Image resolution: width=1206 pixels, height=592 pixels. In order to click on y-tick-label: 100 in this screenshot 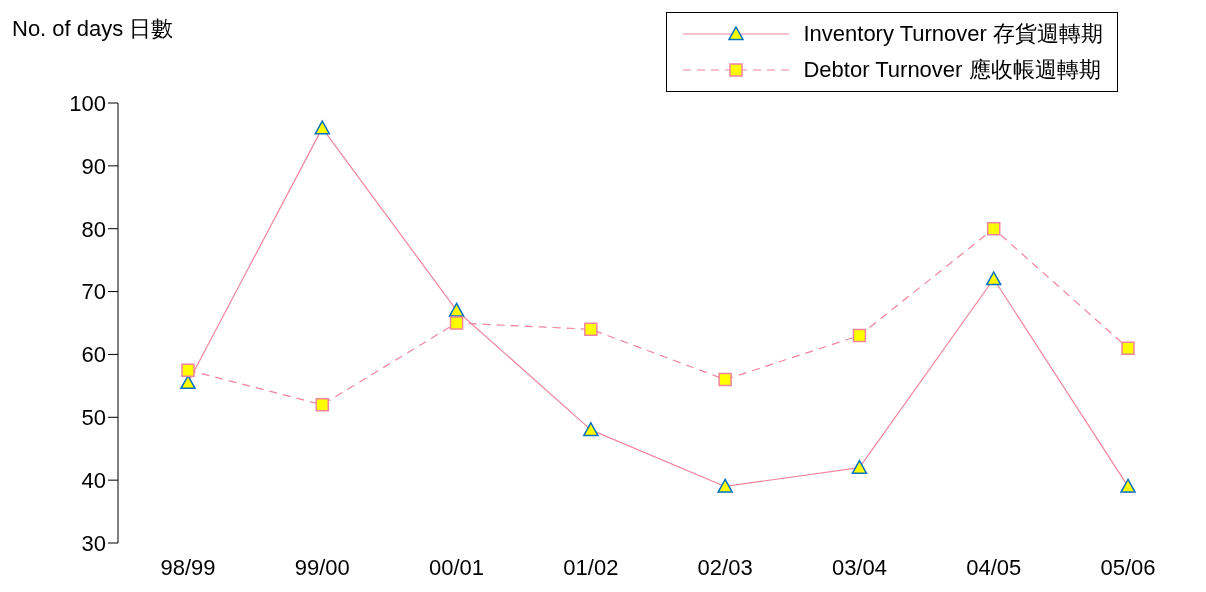, I will do `click(87, 103)`.